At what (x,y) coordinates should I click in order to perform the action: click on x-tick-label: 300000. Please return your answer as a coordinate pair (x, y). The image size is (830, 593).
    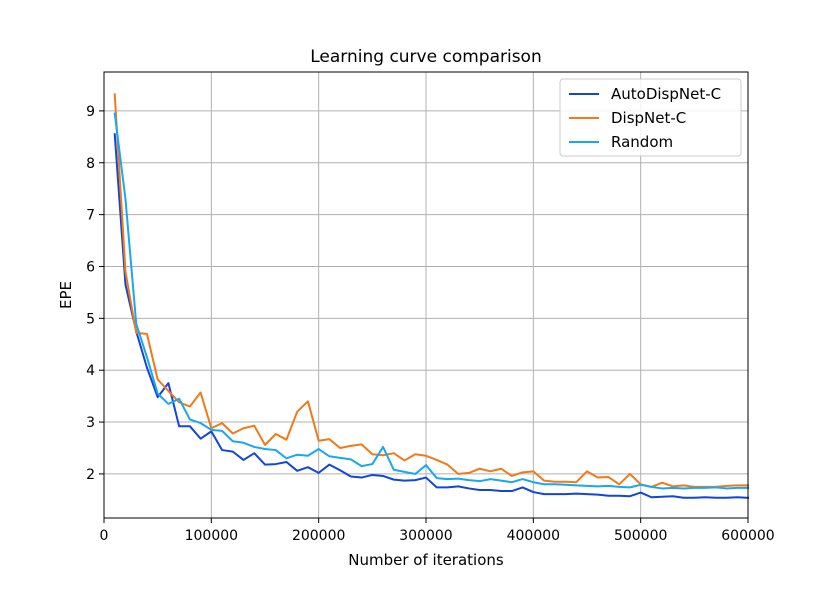
    Looking at the image, I should click on (425, 536).